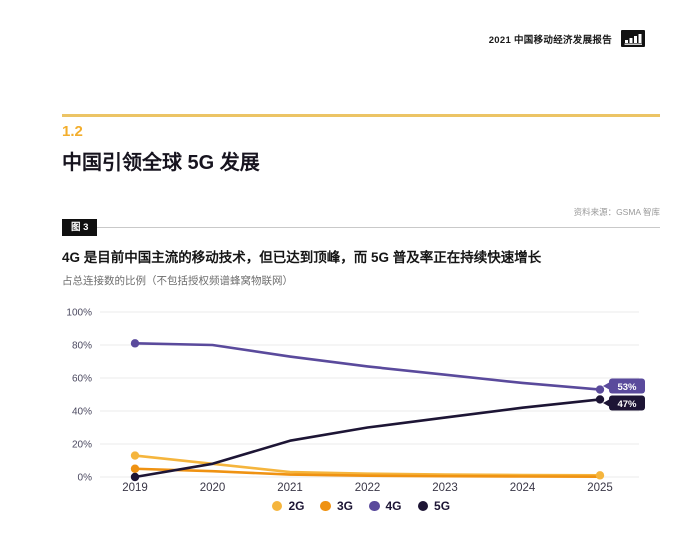 The width and height of the screenshot is (700, 540). I want to click on figure-source: 资料来源：GSMA 智库, so click(616, 212).